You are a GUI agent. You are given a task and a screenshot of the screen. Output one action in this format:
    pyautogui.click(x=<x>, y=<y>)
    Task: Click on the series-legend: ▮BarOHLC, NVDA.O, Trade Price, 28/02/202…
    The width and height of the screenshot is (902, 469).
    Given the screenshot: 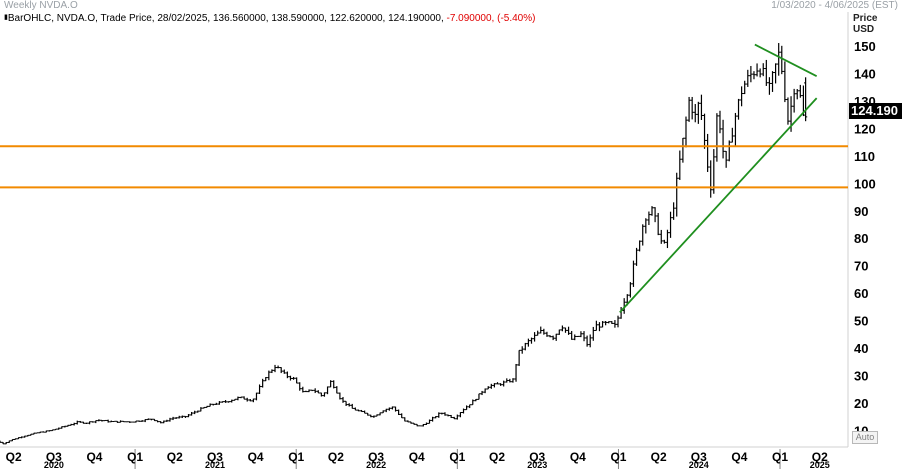 What is the action you would take?
    pyautogui.click(x=269, y=18)
    